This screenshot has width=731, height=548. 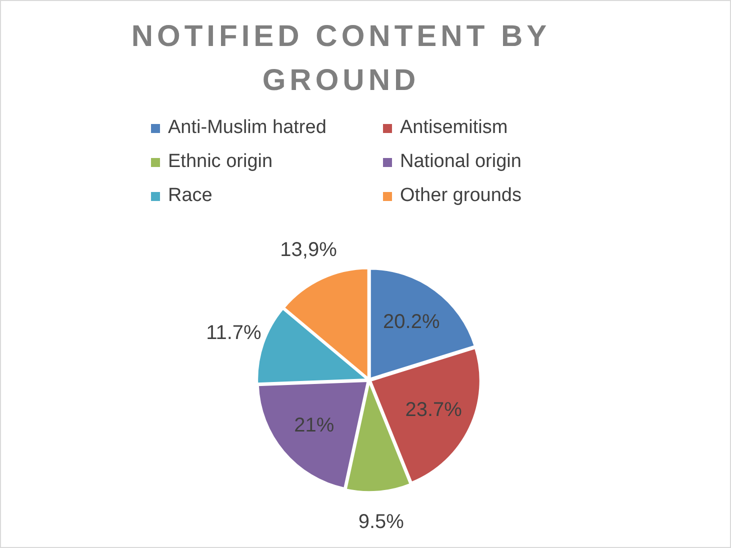 I want to click on data-label: 11.7%, so click(x=234, y=333).